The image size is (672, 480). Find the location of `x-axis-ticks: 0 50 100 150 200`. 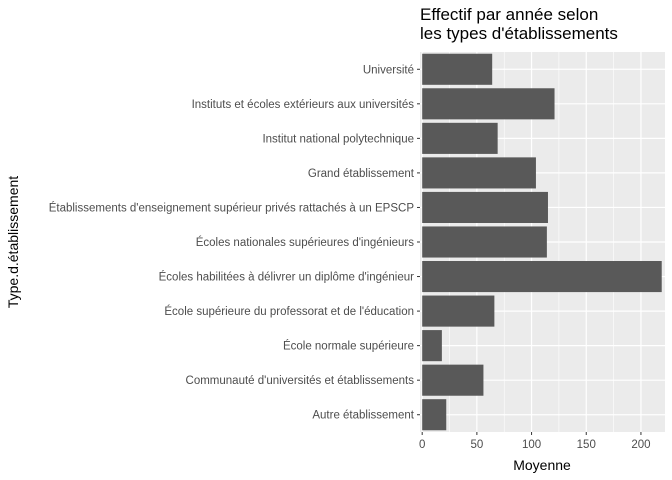

x-axis-ticks: 0 50 100 150 200 is located at coordinates (535, 441).